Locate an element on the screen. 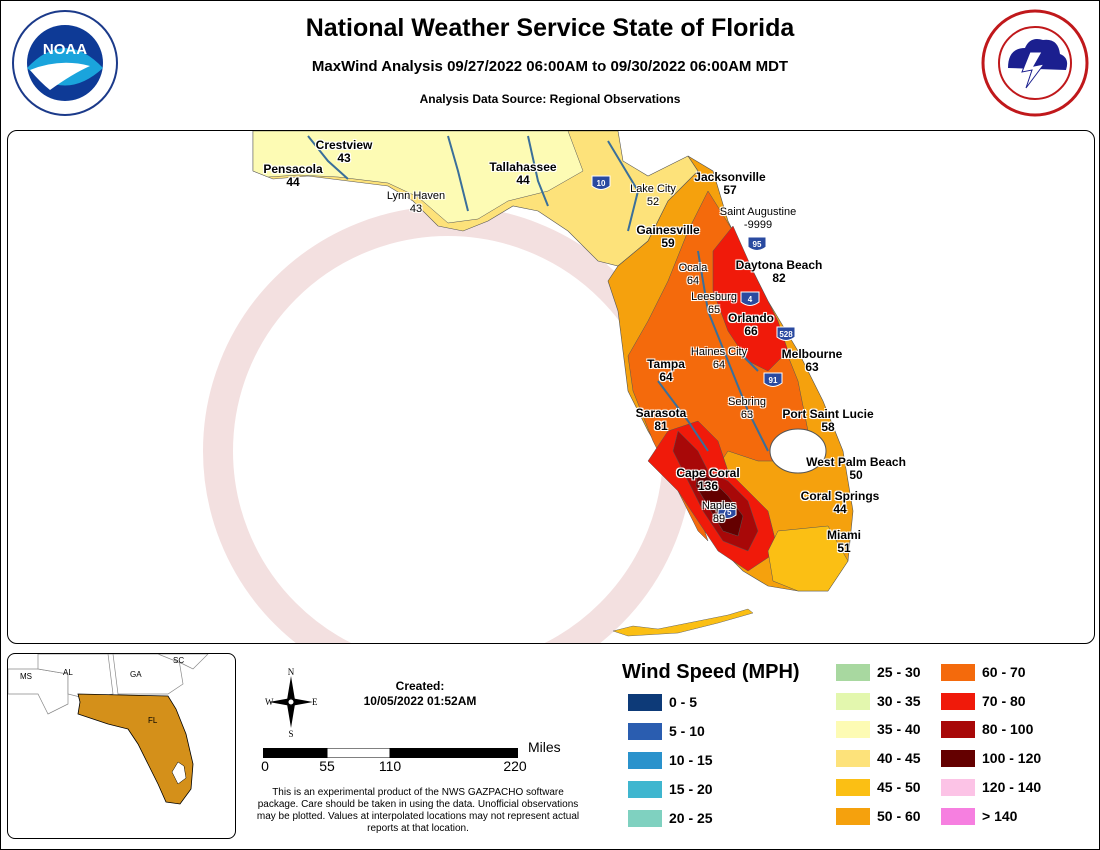 Image resolution: width=1100 pixels, height=850 pixels. city-label-cape-coral: Cape Coral 136 is located at coordinates (707, 480).